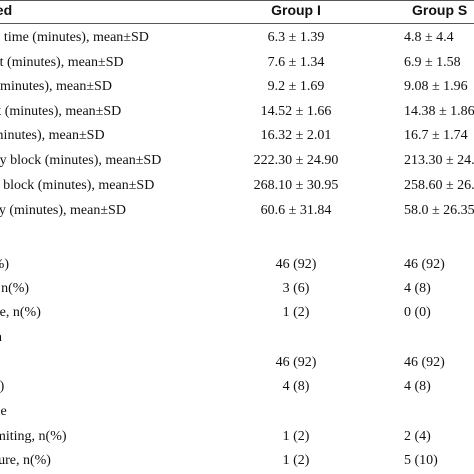 This screenshot has height=474, width=474. Describe the element at coordinates (237, 23) in the screenshot. I see `header-rule` at that location.